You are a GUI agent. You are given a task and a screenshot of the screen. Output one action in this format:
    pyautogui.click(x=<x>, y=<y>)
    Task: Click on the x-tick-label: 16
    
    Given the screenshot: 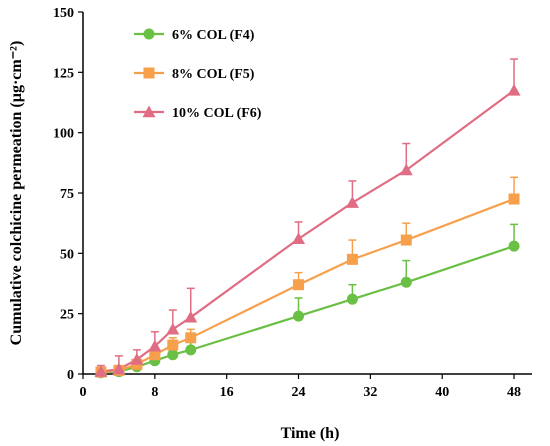 What is the action you would take?
    pyautogui.click(x=227, y=392)
    